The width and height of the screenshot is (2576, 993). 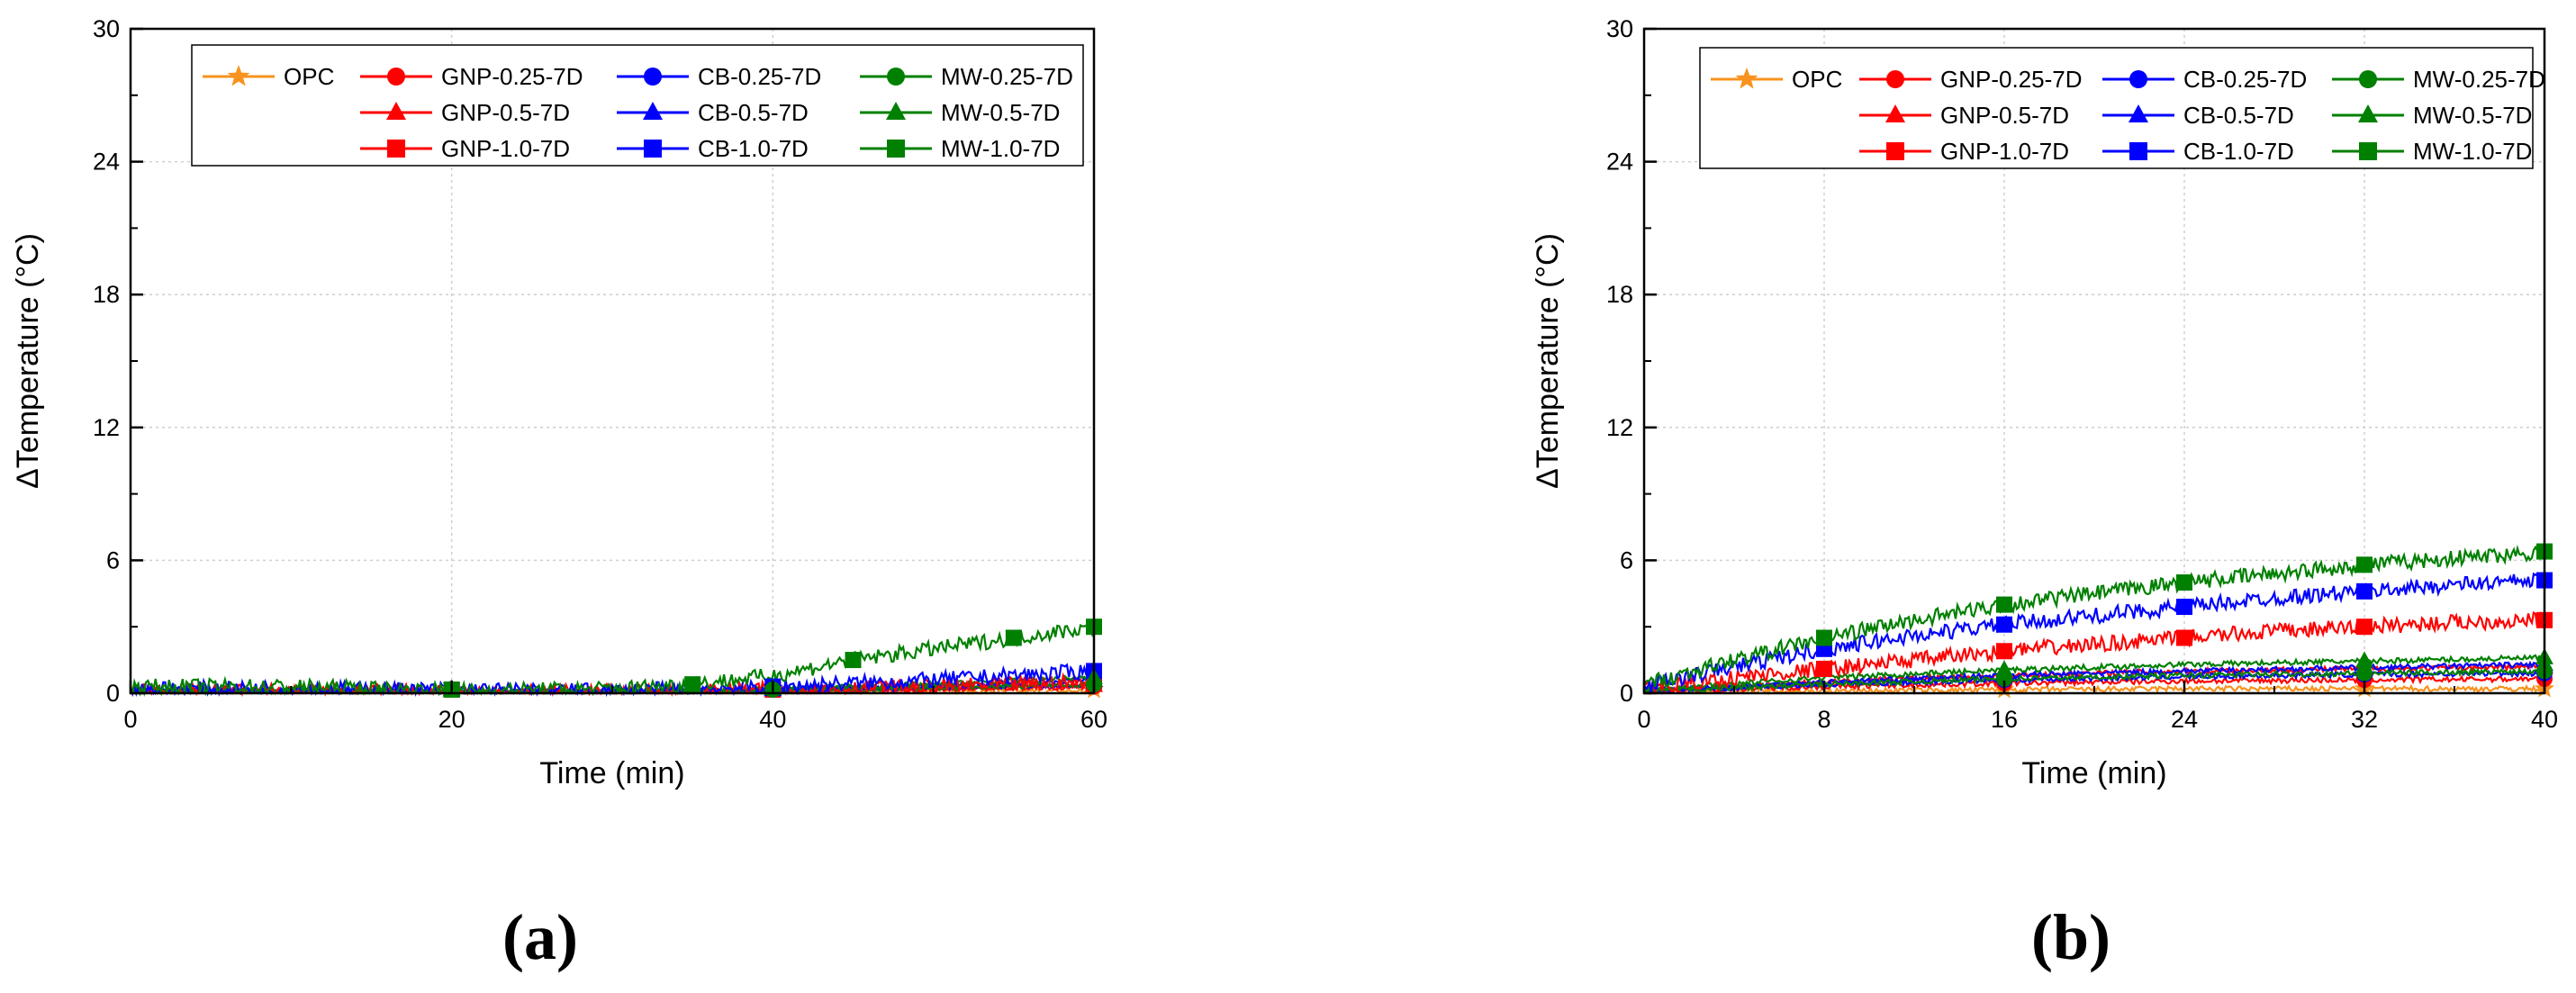 I want to click on x-tick-label: 16, so click(x=2004, y=720).